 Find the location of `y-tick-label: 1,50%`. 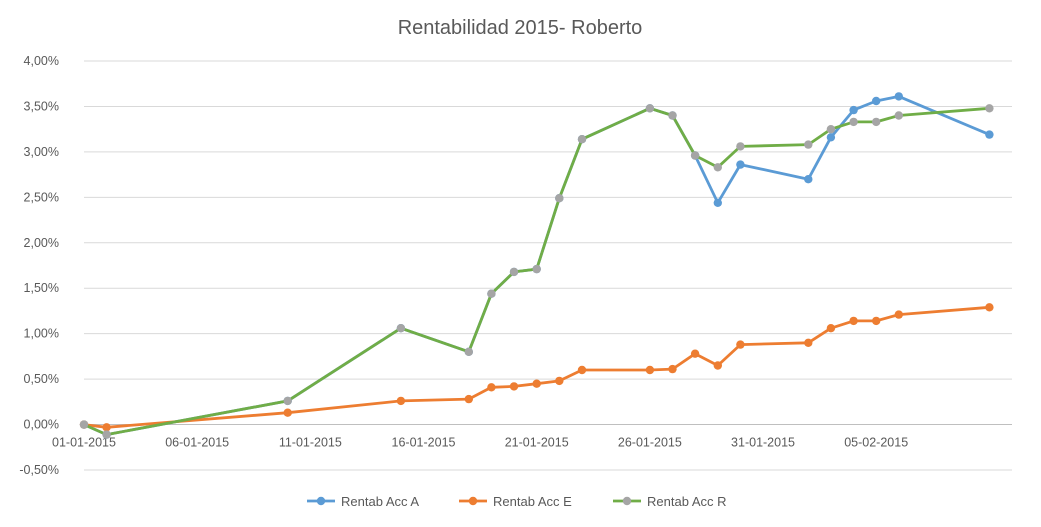

y-tick-label: 1,50% is located at coordinates (41, 288).